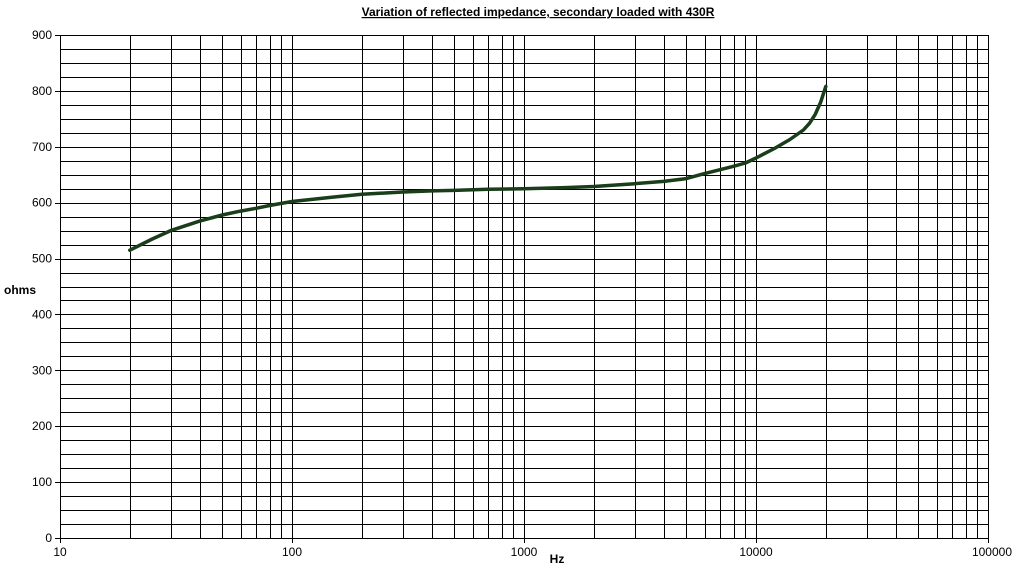  I want to click on y-axis-label: ohms, so click(20, 290).